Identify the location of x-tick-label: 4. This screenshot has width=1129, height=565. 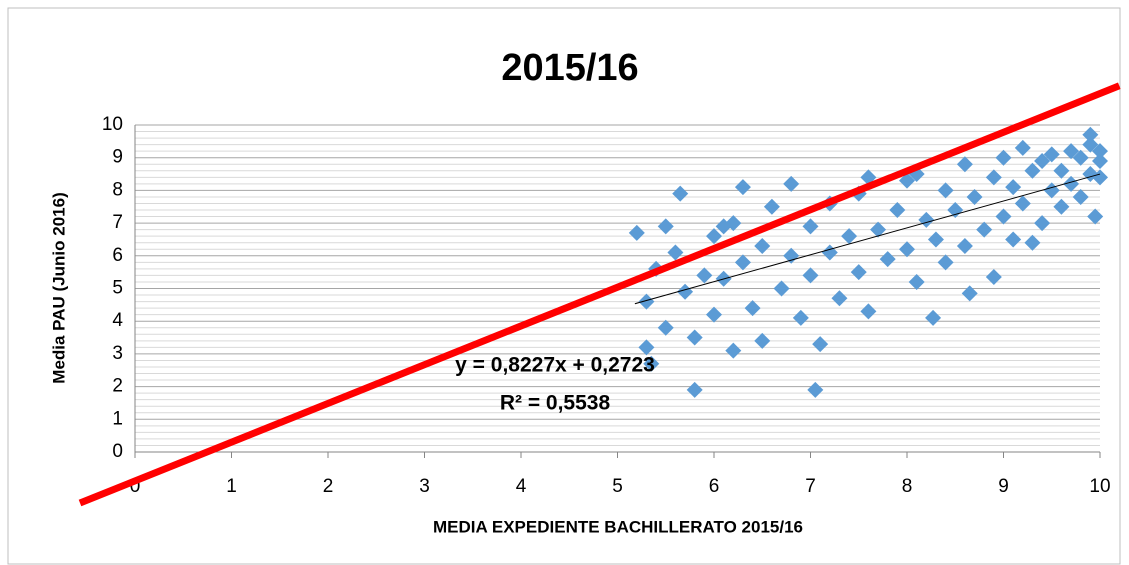
(521, 486).